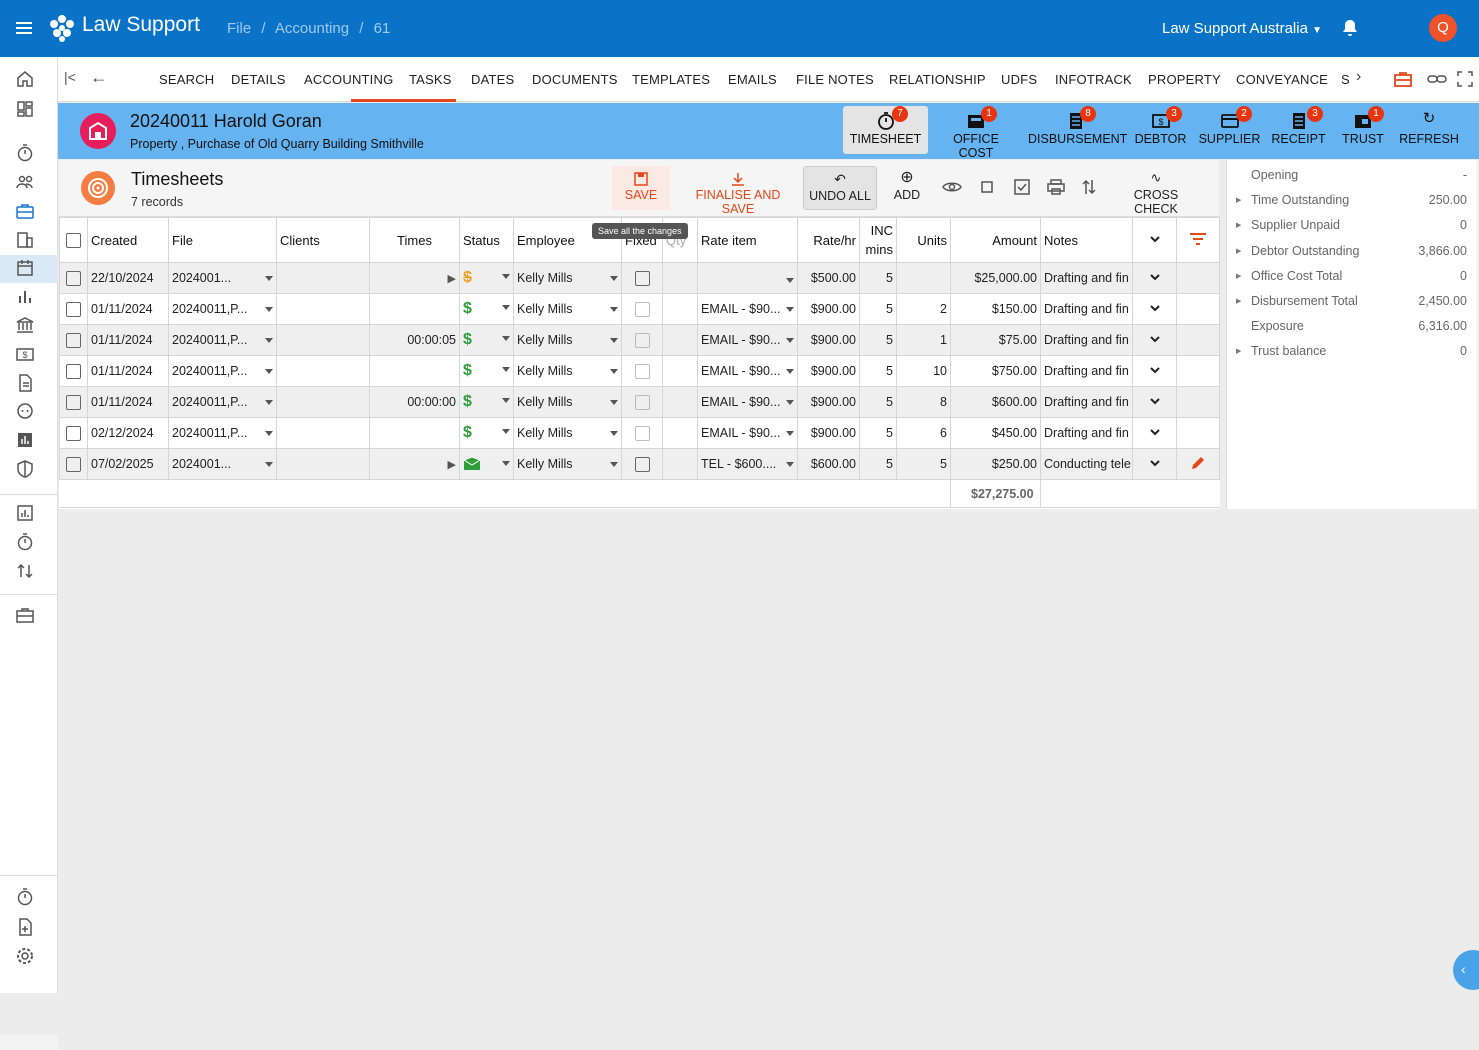 The height and width of the screenshot is (1050, 1479). I want to click on toolbox-icon, so click(25, 615).